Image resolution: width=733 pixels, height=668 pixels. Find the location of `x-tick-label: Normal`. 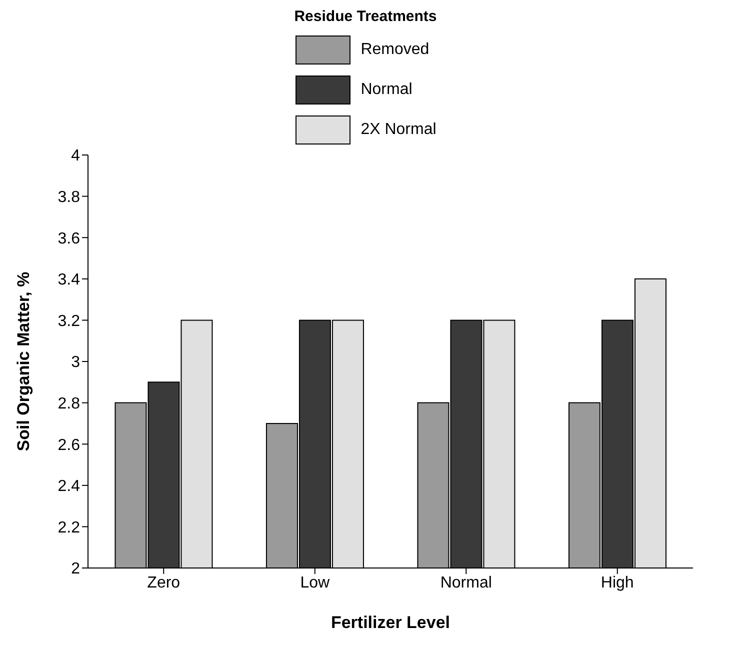

x-tick-label: Normal is located at coordinates (466, 583).